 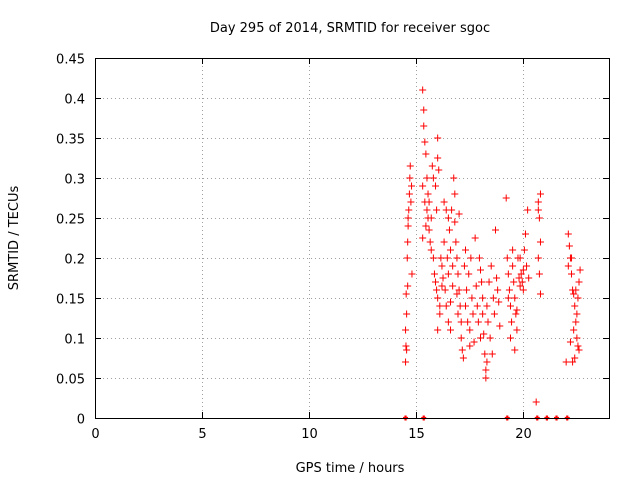 What do you see at coordinates (70, 380) in the screenshot?
I see `y-tick-label: 0.05` at bounding box center [70, 380].